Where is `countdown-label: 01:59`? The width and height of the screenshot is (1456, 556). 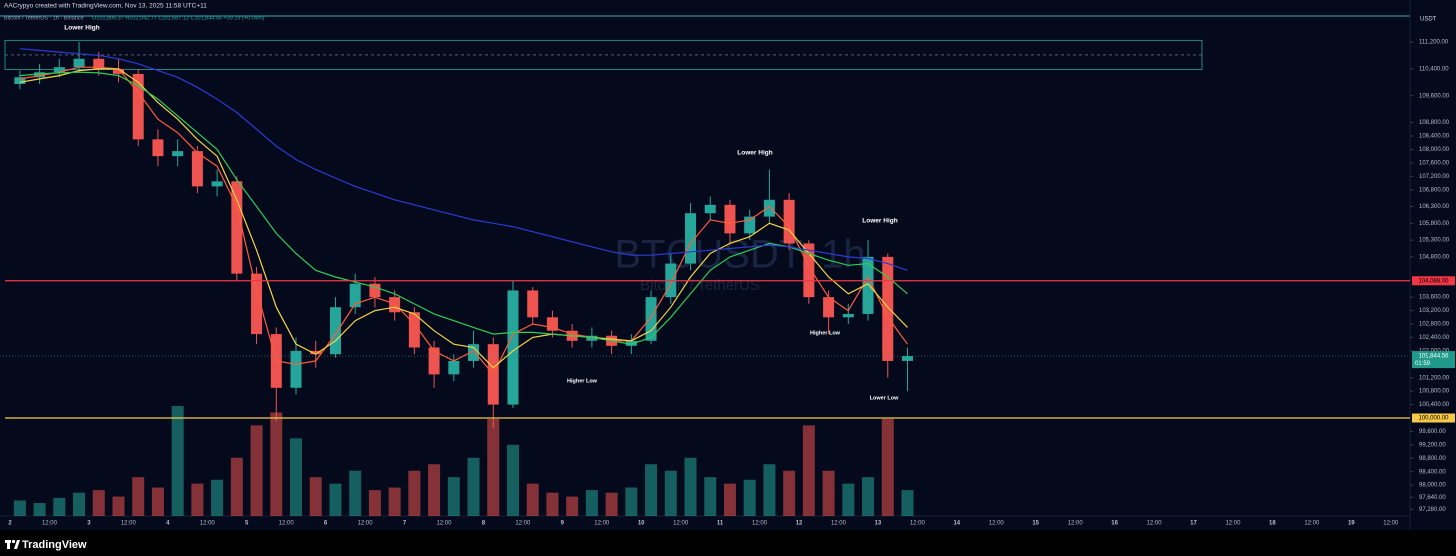 countdown-label: 01:59 is located at coordinates (1423, 364).